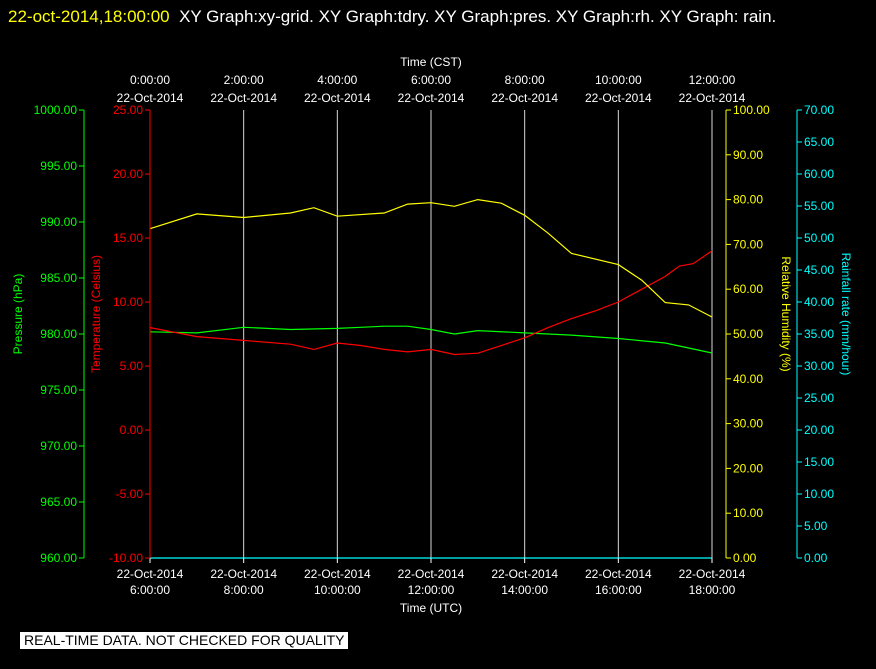 Image resolution: width=876 pixels, height=669 pixels. I want to click on pressure-tick-label: 1000.00, so click(56, 110).